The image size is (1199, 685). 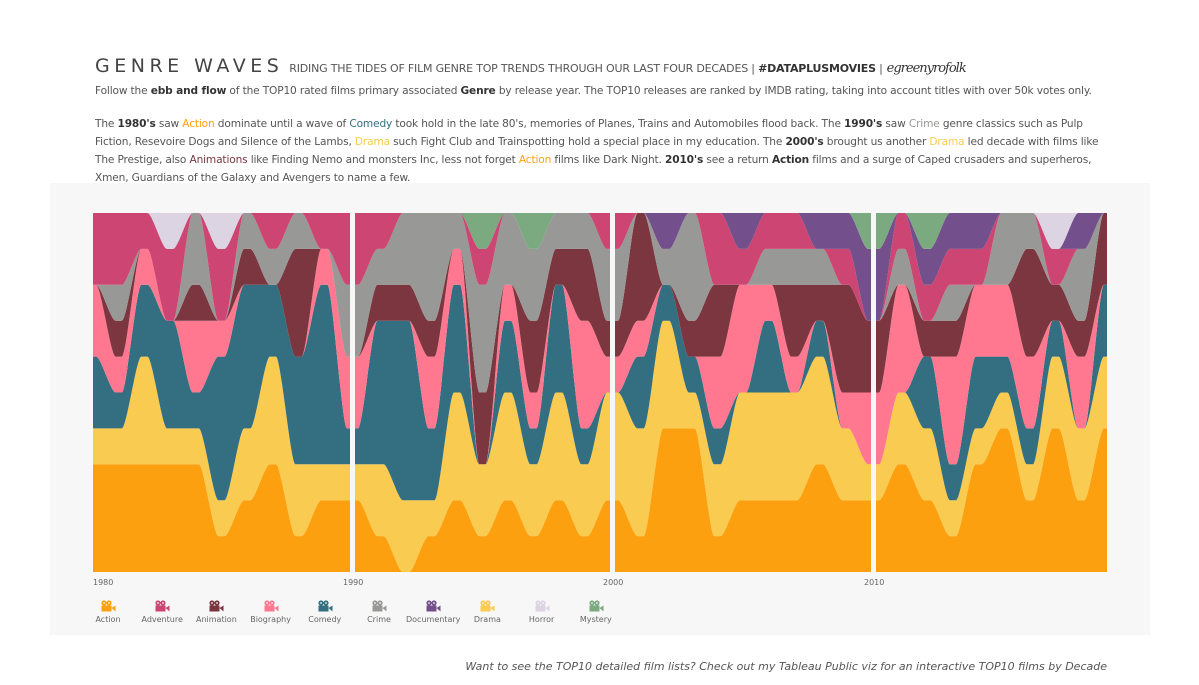 What do you see at coordinates (221, 446) in the screenshot?
I see `band-drama-1980s` at bounding box center [221, 446].